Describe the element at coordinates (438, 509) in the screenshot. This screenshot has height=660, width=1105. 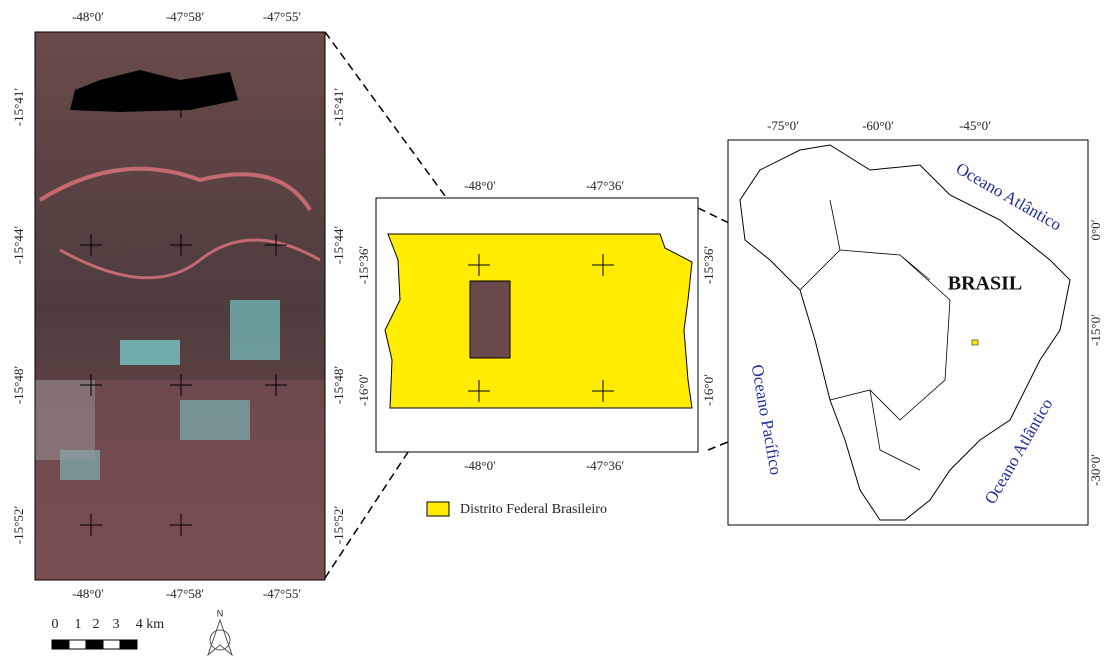
I see `legend-swatch` at that location.